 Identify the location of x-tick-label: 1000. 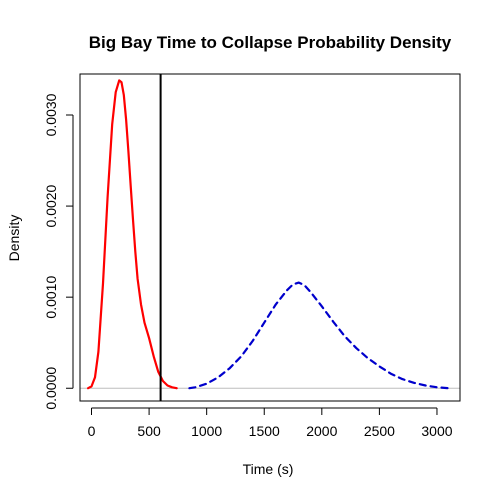
(206, 431).